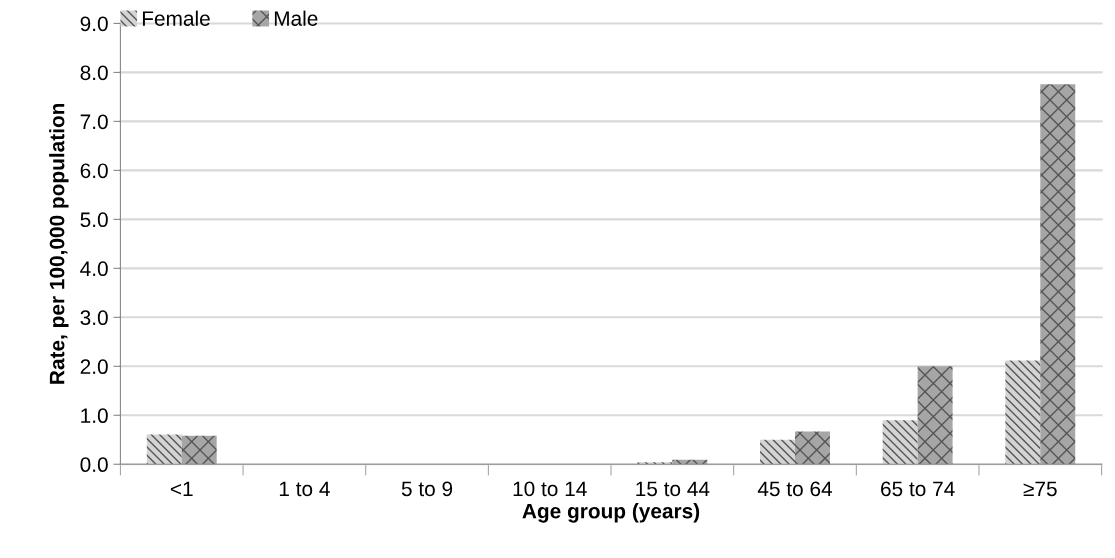  I want to click on x-tick-label: 1 to 4, so click(304, 489).